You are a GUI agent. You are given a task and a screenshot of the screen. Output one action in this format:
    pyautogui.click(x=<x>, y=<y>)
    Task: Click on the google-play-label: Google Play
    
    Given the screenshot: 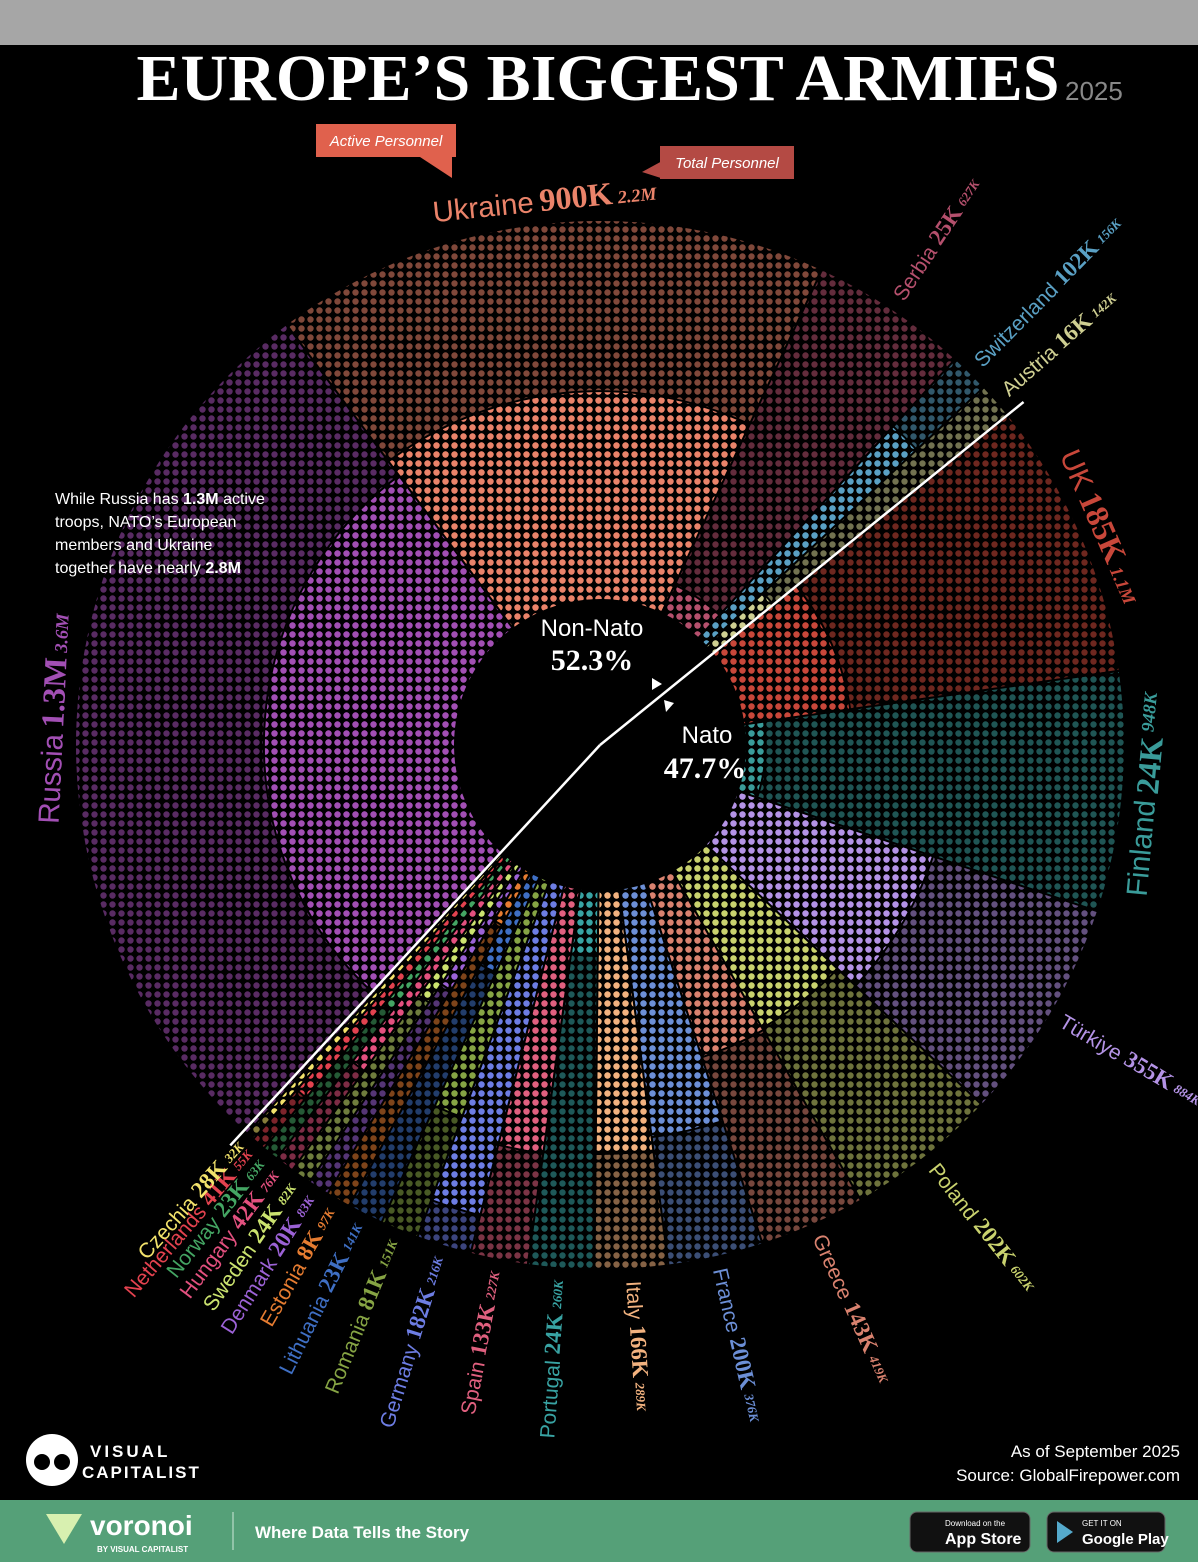 What is the action you would take?
    pyautogui.click(x=1125, y=1539)
    